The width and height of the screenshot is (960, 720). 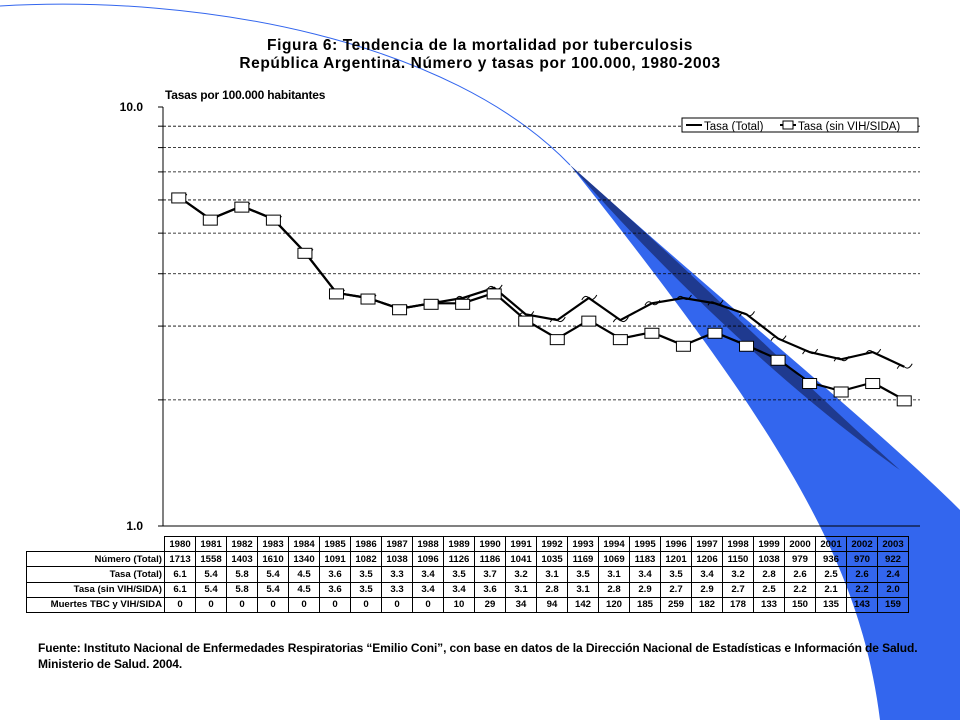 What do you see at coordinates (893, 589) in the screenshot?
I see `table-cell: 2.0` at bounding box center [893, 589].